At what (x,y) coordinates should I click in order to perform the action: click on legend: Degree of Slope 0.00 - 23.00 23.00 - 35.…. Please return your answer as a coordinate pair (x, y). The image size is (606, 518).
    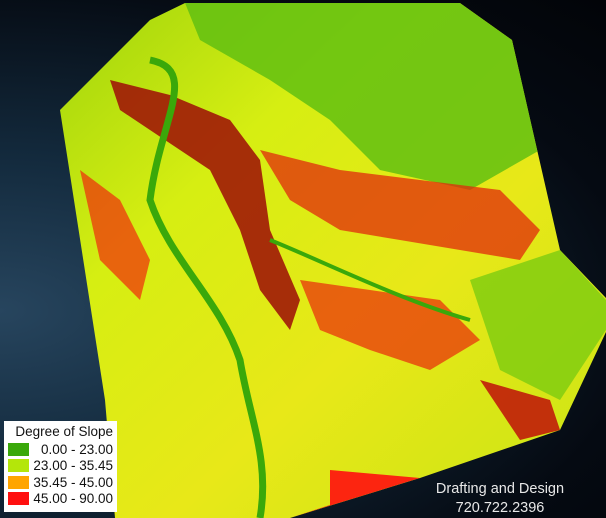
    Looking at the image, I should click on (60, 466).